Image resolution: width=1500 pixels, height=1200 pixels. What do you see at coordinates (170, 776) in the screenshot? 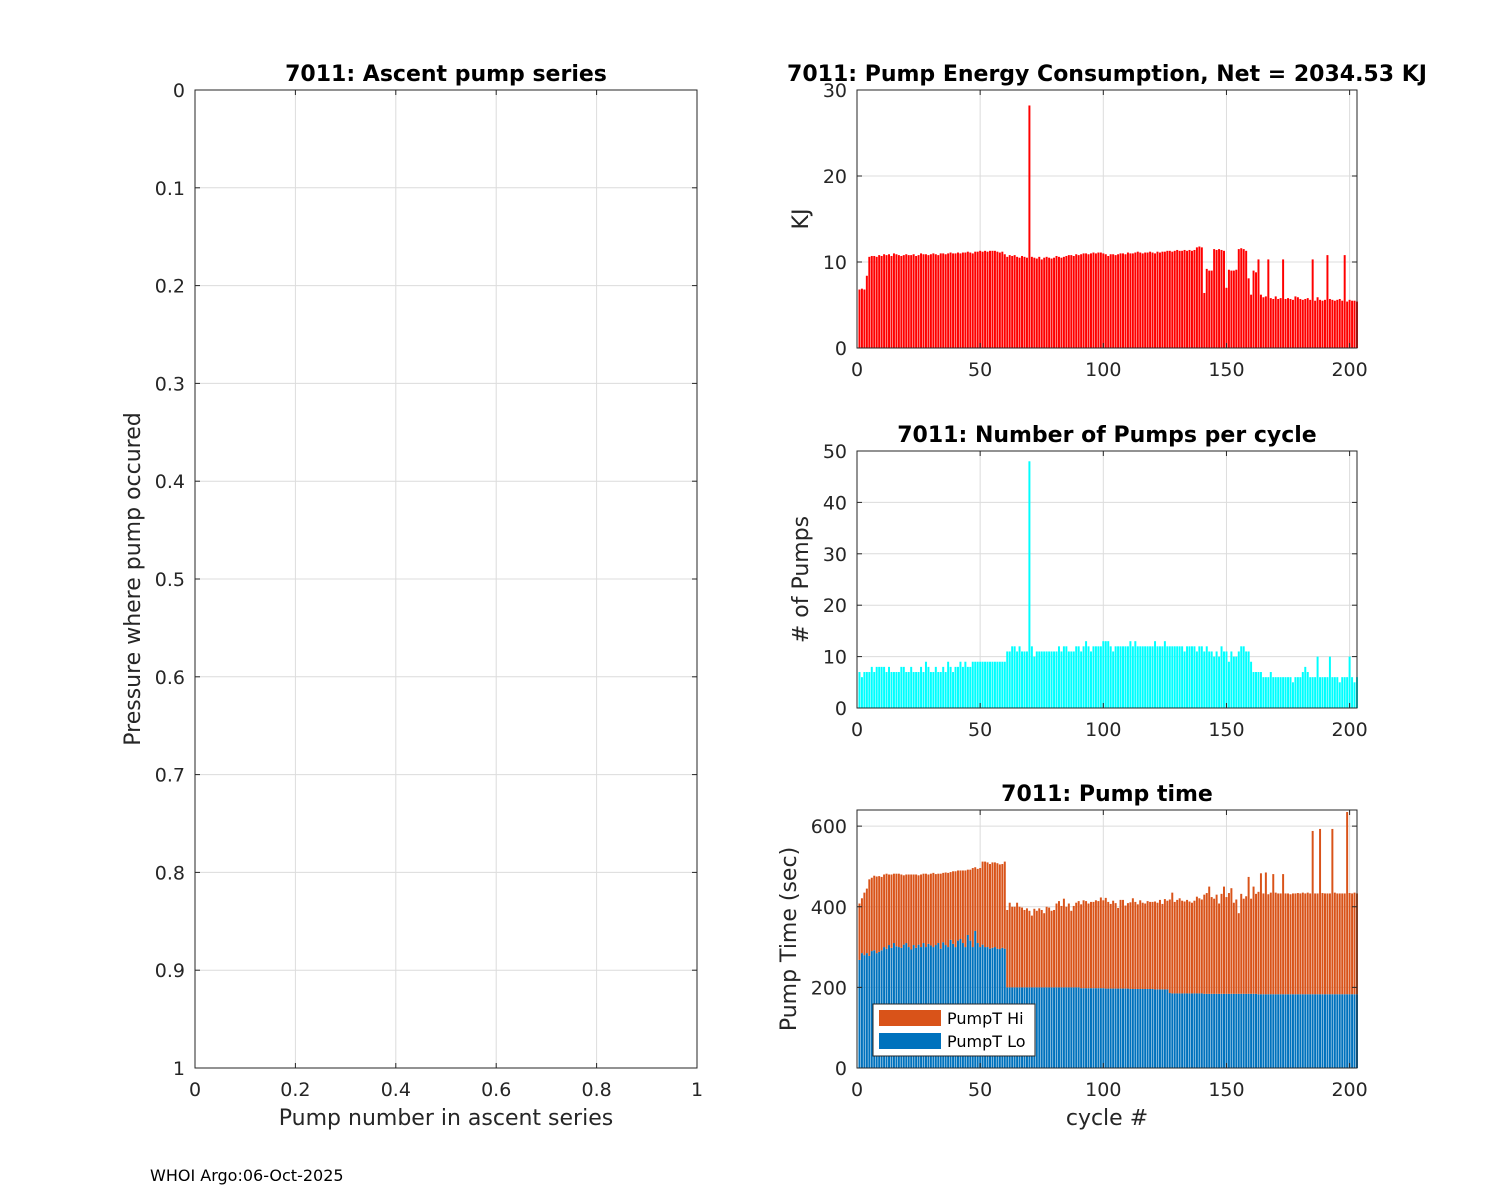
I see `y-tick-label: 0.7` at bounding box center [170, 776].